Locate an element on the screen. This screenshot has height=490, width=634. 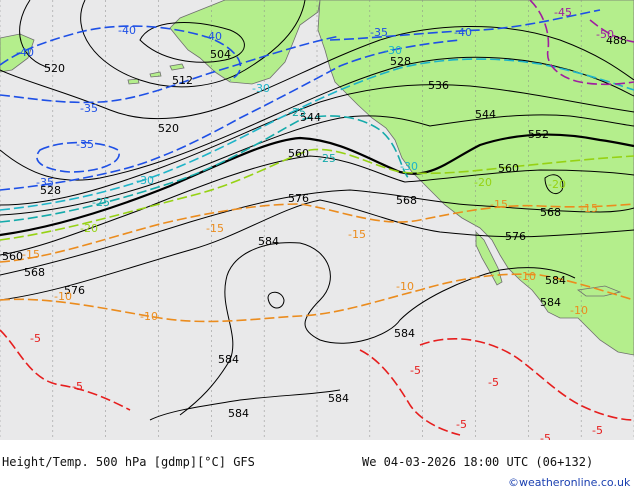
height-label: 520 is located at coordinates (54, 68).